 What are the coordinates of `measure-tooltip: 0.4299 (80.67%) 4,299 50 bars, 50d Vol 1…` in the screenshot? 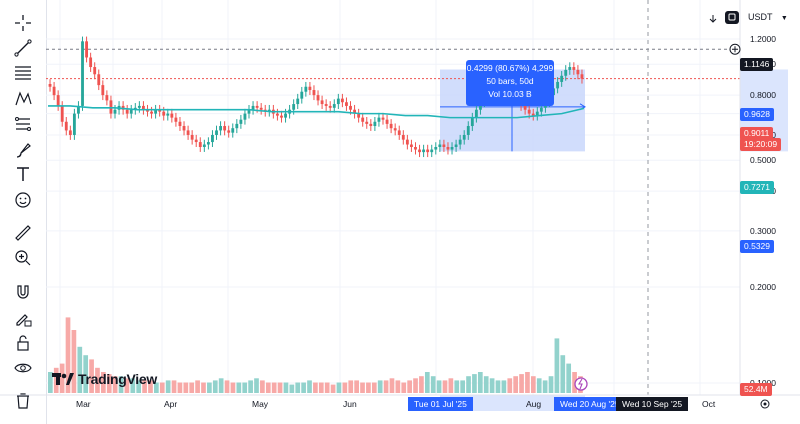 It's located at (510, 83).